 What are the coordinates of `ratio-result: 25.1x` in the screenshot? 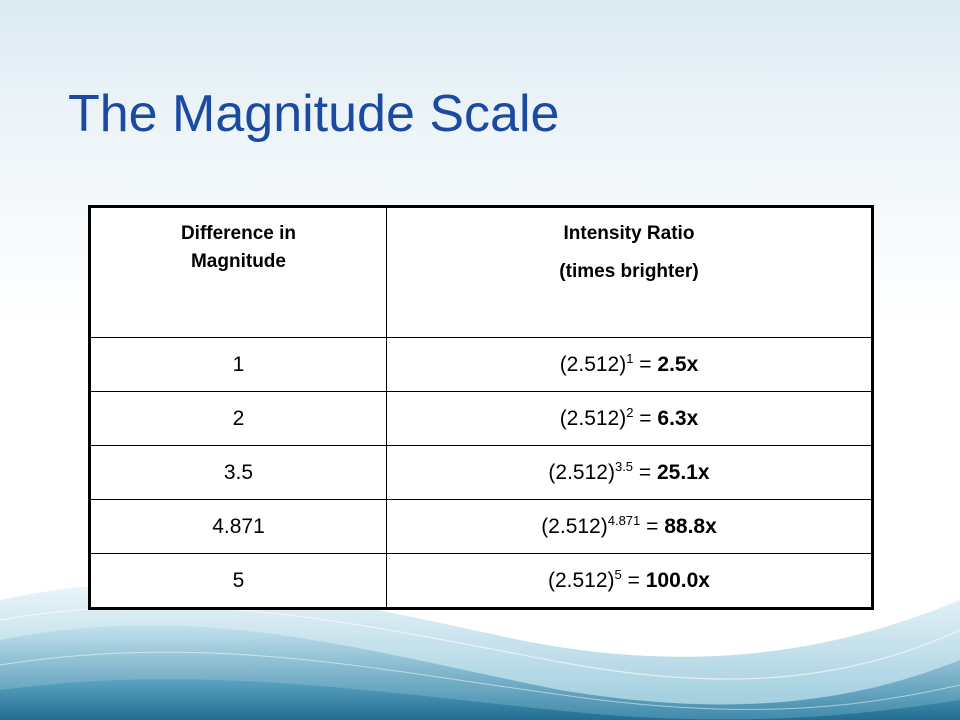 It's located at (683, 472).